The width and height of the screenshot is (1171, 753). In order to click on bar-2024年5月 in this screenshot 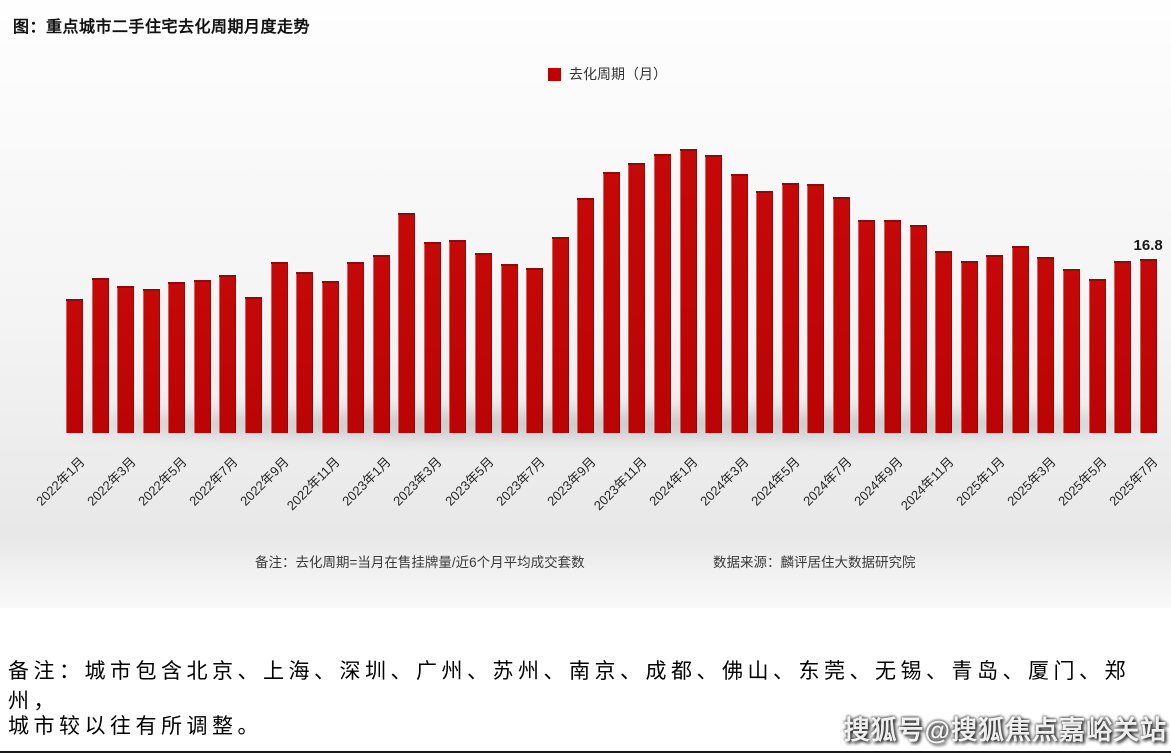, I will do `click(790, 308)`.